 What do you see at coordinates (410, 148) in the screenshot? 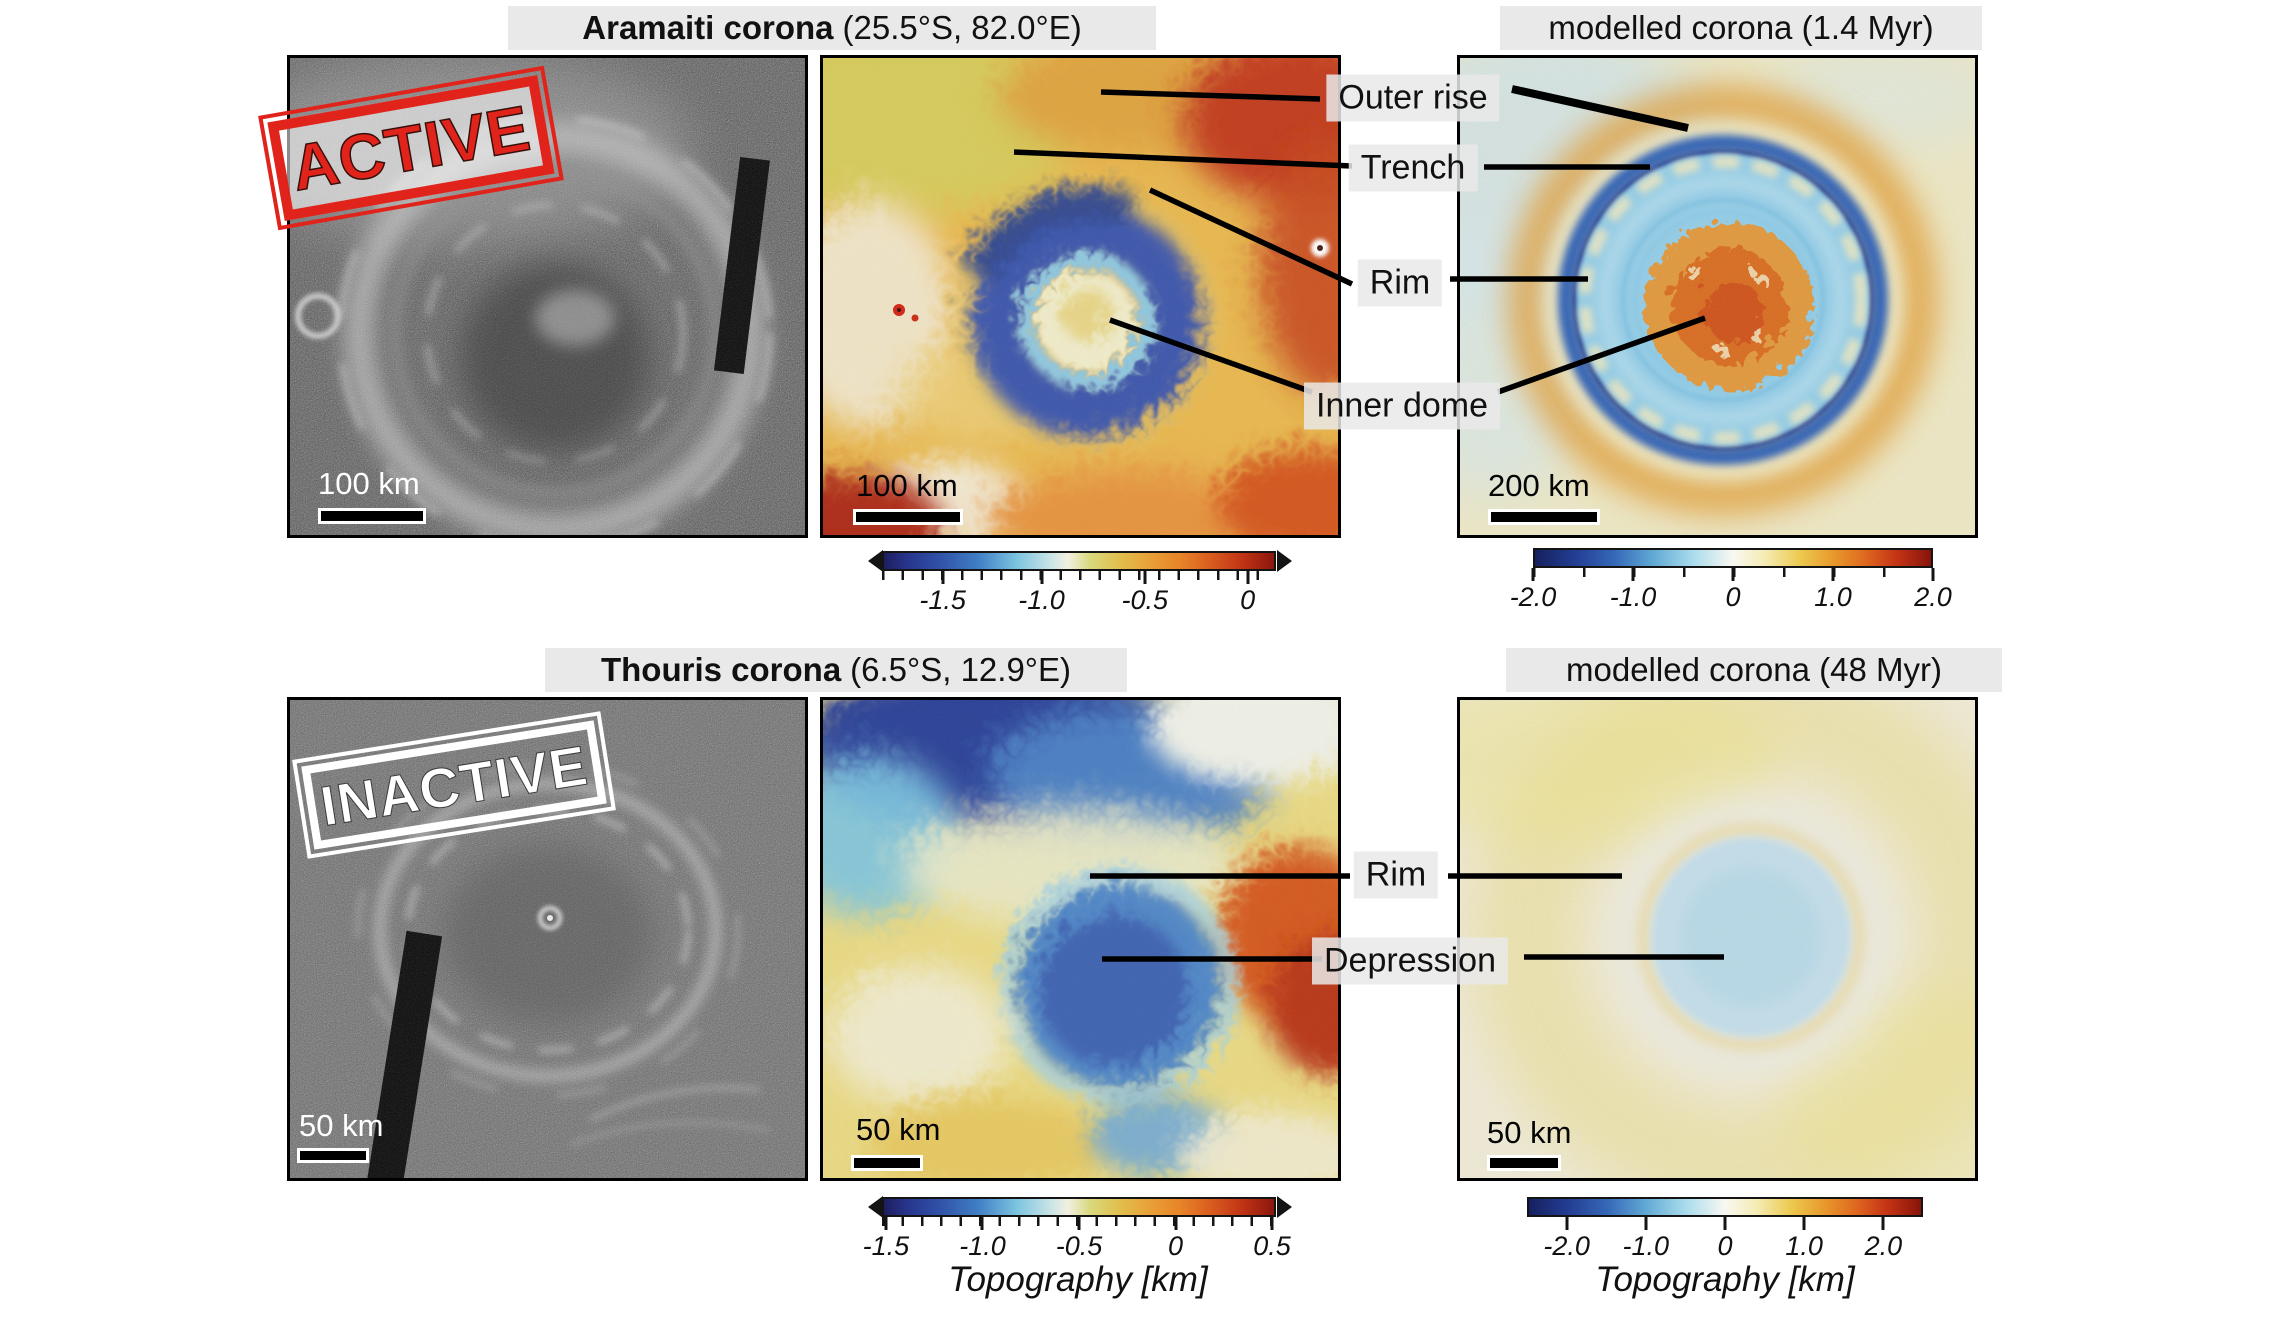
I see `active-stamp-text: ACTIVE` at bounding box center [410, 148].